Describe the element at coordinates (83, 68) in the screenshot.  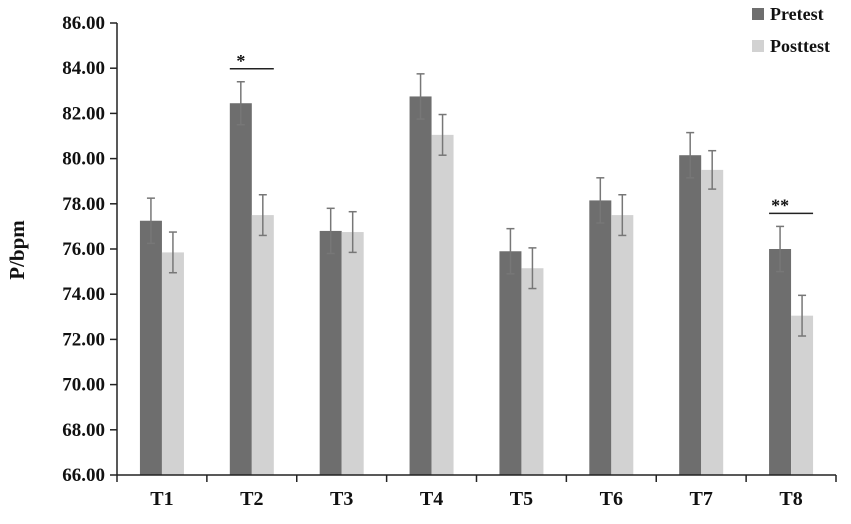
I see `y-tick-label: 84.00` at that location.